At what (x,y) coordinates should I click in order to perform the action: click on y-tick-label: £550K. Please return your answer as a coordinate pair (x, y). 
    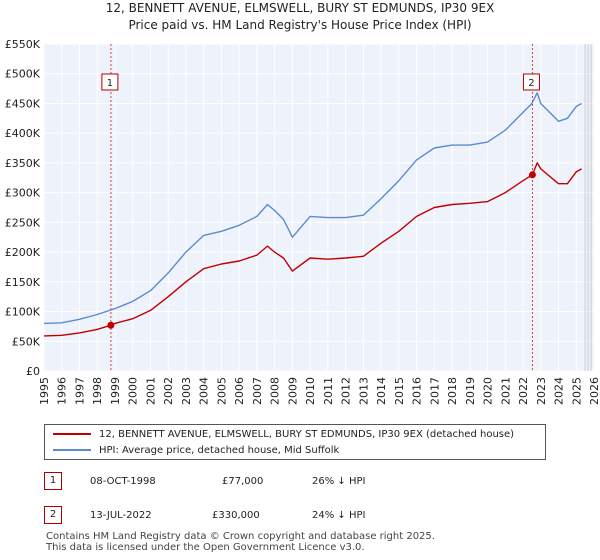
    Looking at the image, I should click on (23, 44).